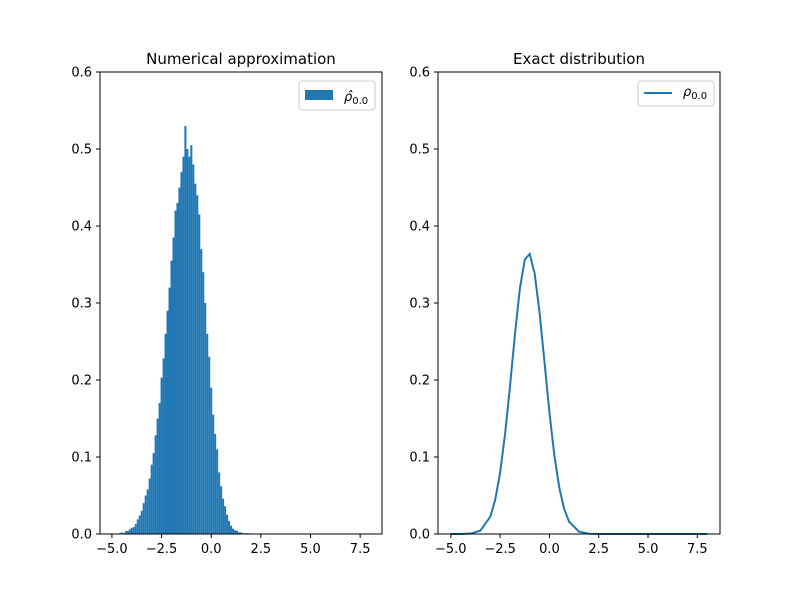 This screenshot has width=800, height=600. Describe the element at coordinates (81, 458) in the screenshot. I see `y-tick-label: 0.1` at that location.